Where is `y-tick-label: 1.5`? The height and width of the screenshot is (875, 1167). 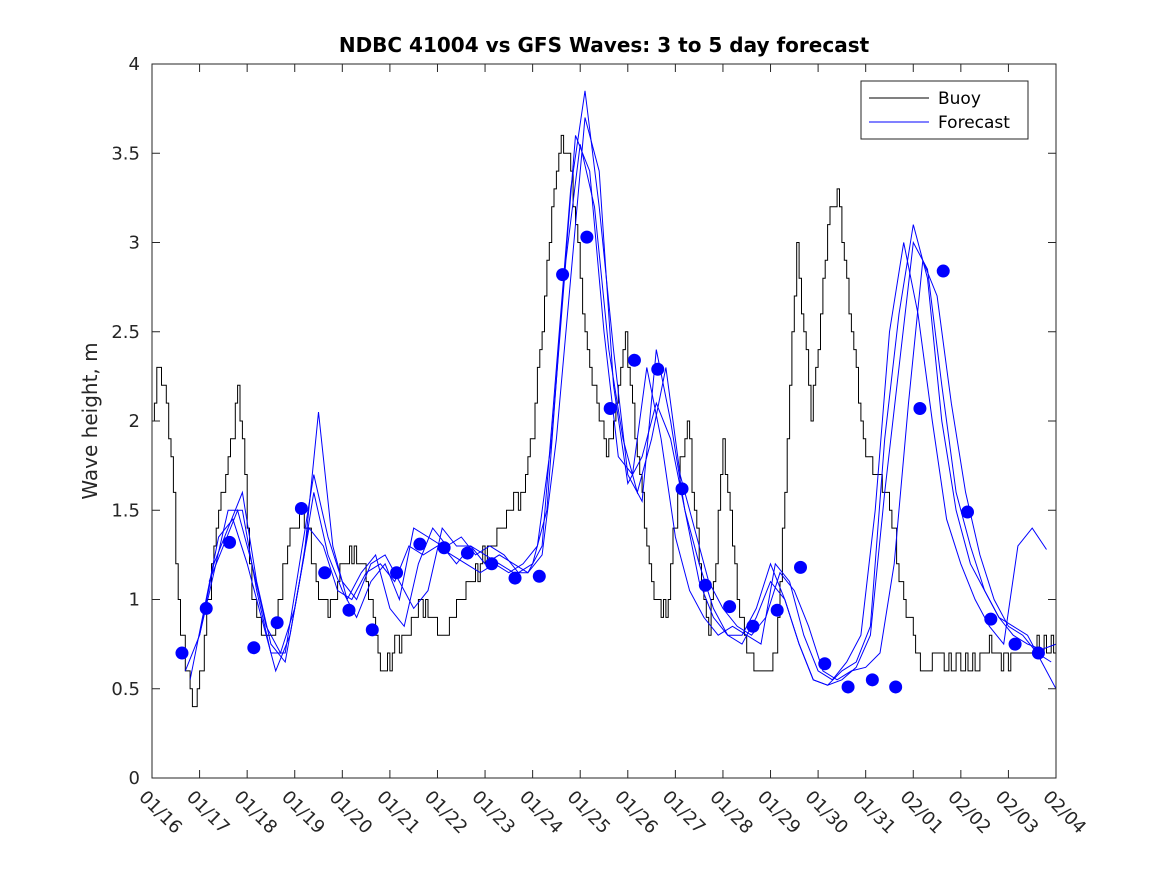
y-tick-label: 1.5 is located at coordinates (125, 510).